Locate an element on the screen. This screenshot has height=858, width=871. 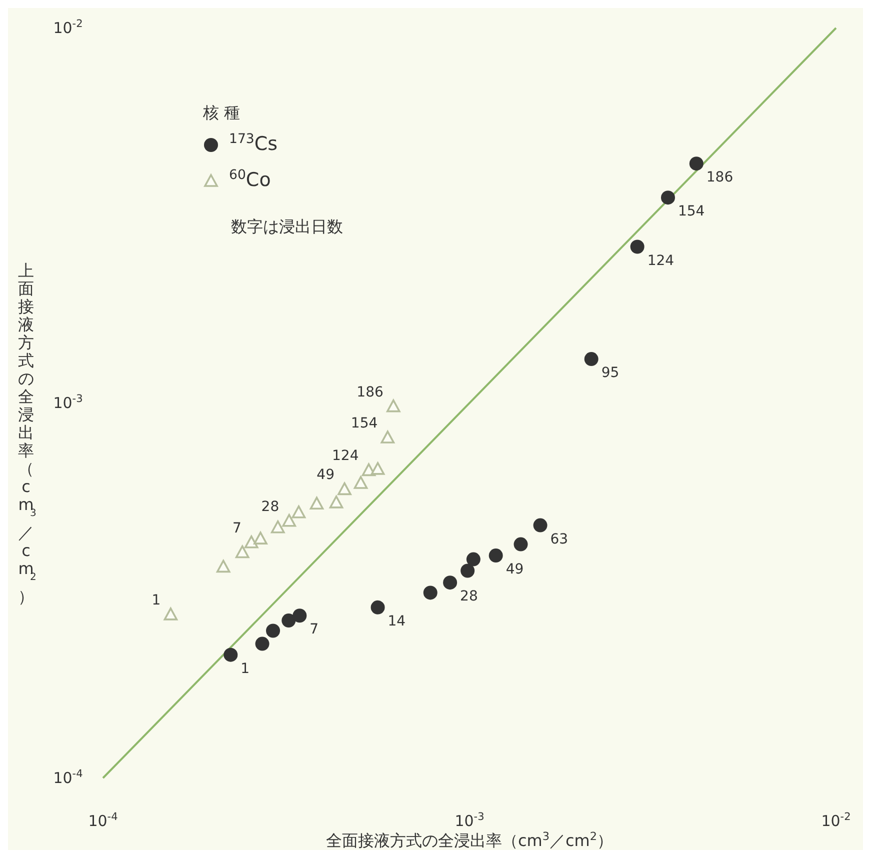
y-tick-label: 10$^{-2}$ is located at coordinates (68, 27).